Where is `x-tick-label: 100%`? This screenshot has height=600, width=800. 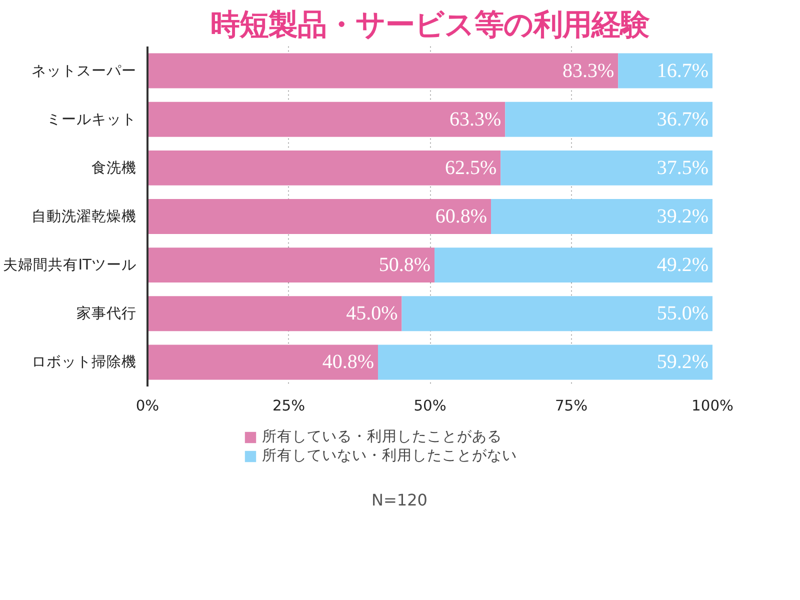
x-tick-label: 100% is located at coordinates (713, 406).